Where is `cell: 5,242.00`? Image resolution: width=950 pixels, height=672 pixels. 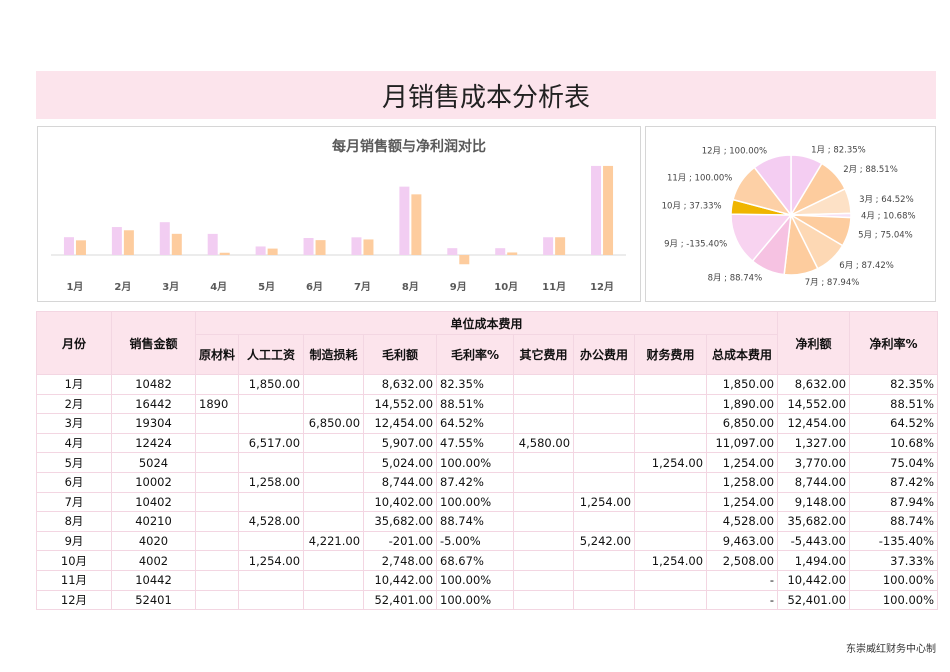
cell: 5,242.00 is located at coordinates (604, 541).